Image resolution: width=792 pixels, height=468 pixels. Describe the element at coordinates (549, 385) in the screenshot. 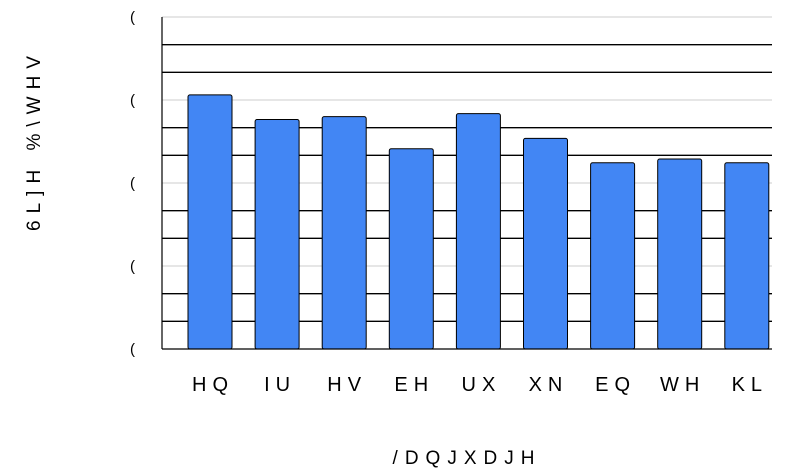

I see `x-category-label: XN` at that location.